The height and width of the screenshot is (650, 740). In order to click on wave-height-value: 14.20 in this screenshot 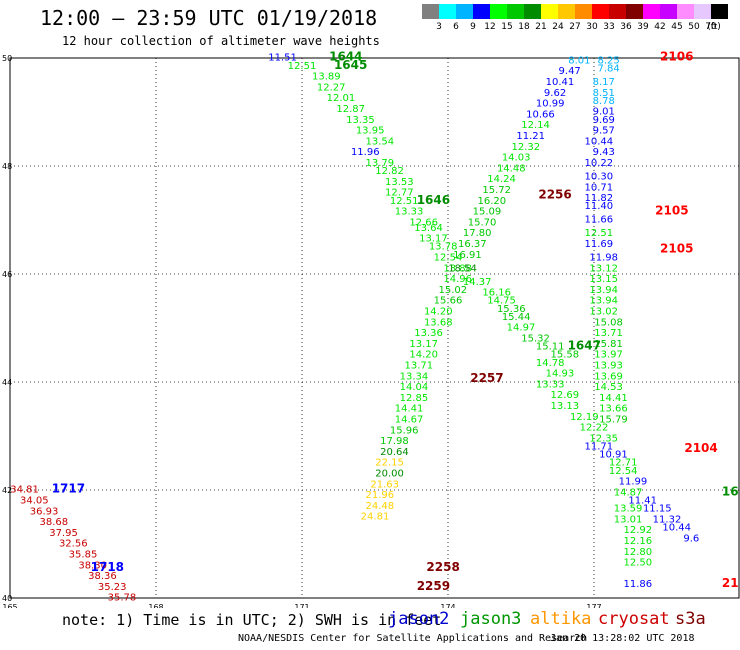, I will do `click(423, 355)`.